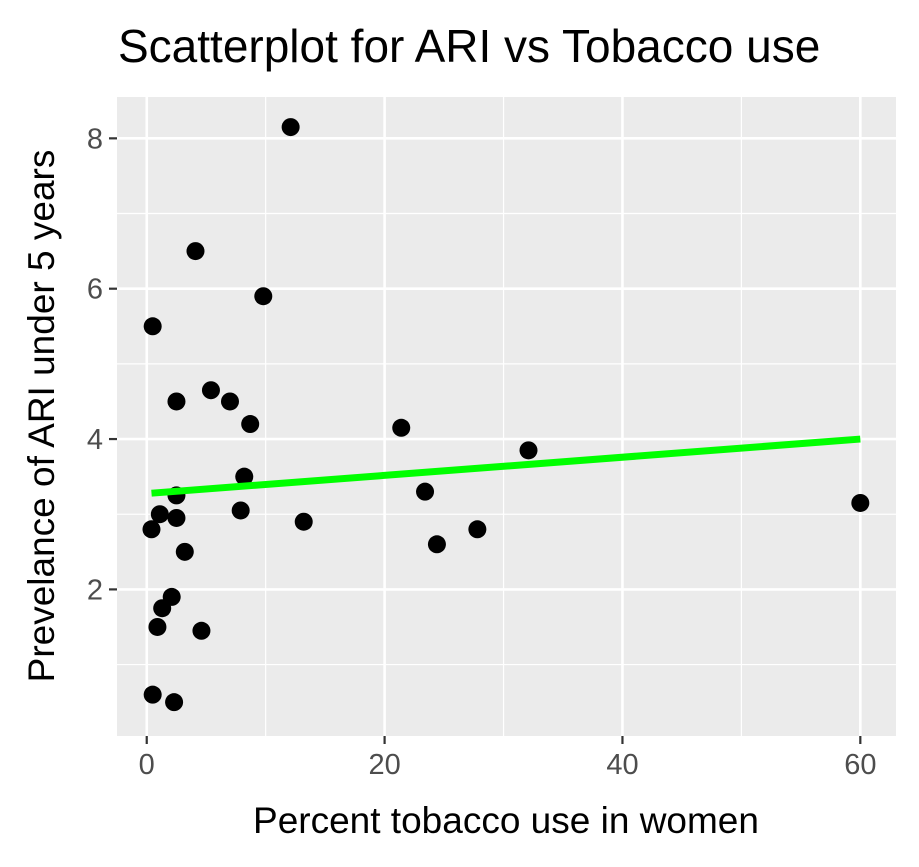 This screenshot has width=919, height=867. What do you see at coordinates (95, 290) in the screenshot?
I see `y-tick-label: 6` at bounding box center [95, 290].